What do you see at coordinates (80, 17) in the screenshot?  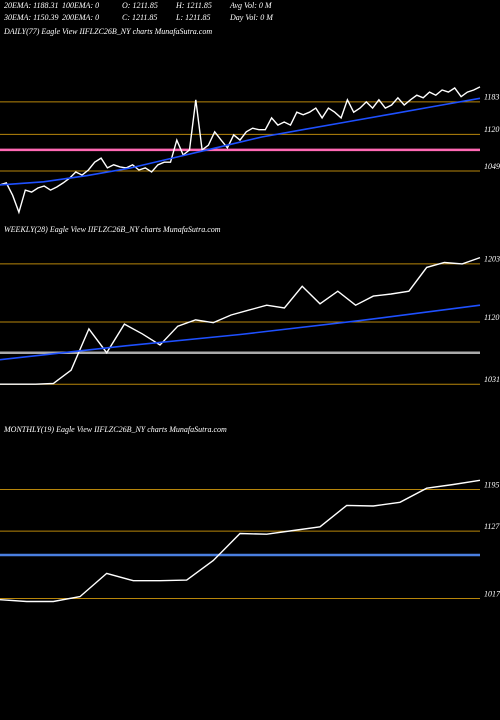 I see `header-stat: 200EMA: 0` at bounding box center [80, 17].